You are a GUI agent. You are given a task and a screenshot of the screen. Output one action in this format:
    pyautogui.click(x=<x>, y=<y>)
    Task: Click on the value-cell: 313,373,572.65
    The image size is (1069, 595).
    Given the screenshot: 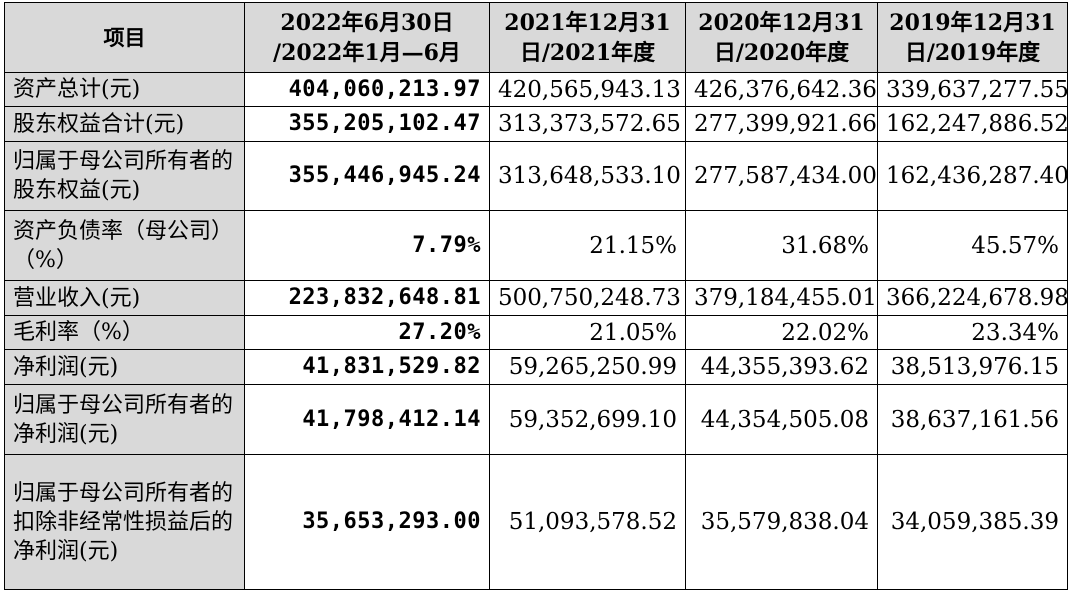 What is the action you would take?
    pyautogui.click(x=587, y=124)
    